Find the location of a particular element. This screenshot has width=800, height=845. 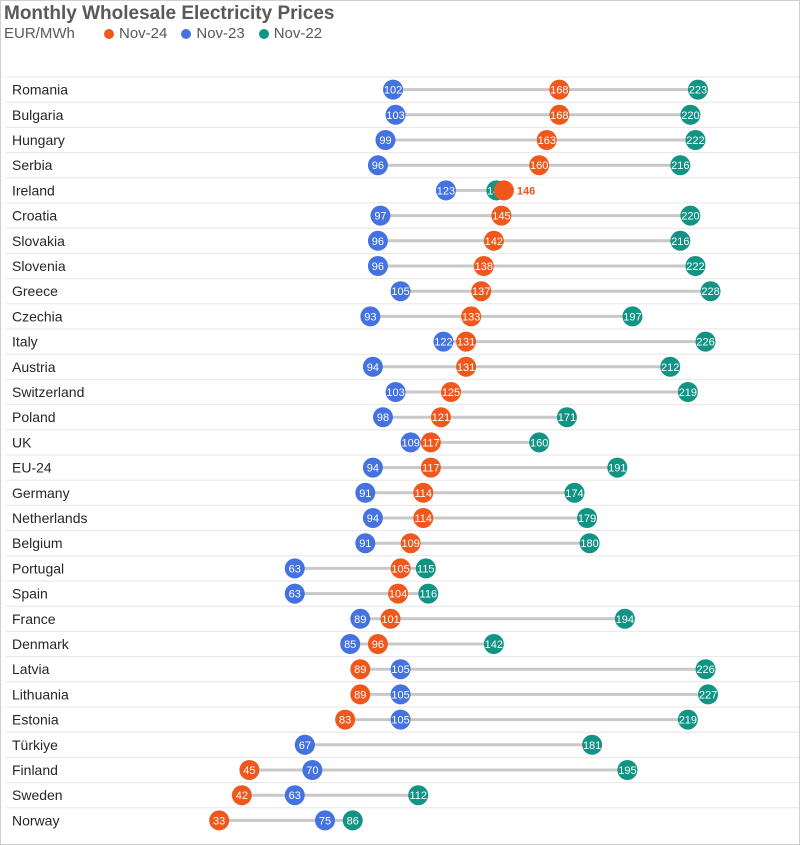

row-france: France 194 101 89 is located at coordinates (402, 617).